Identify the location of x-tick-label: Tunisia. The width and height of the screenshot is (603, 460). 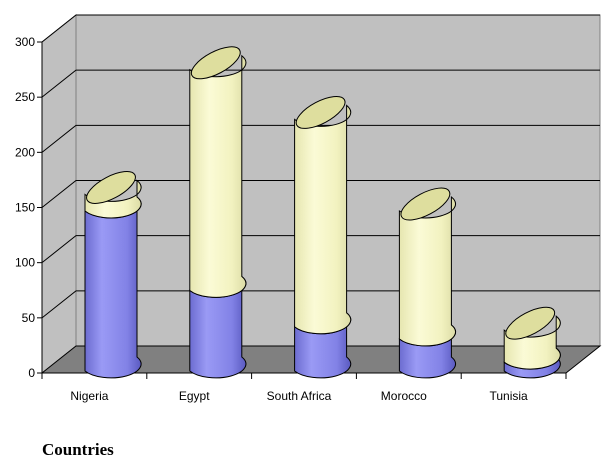
(508, 396).